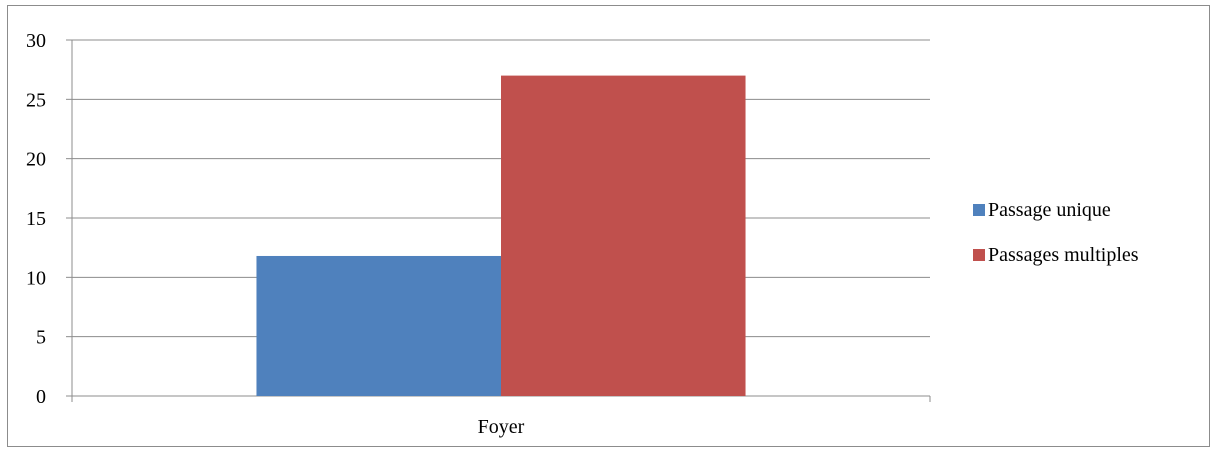 Image resolution: width=1213 pixels, height=450 pixels. What do you see at coordinates (36, 160) in the screenshot?
I see `y-tick-label-20: 20` at bounding box center [36, 160].